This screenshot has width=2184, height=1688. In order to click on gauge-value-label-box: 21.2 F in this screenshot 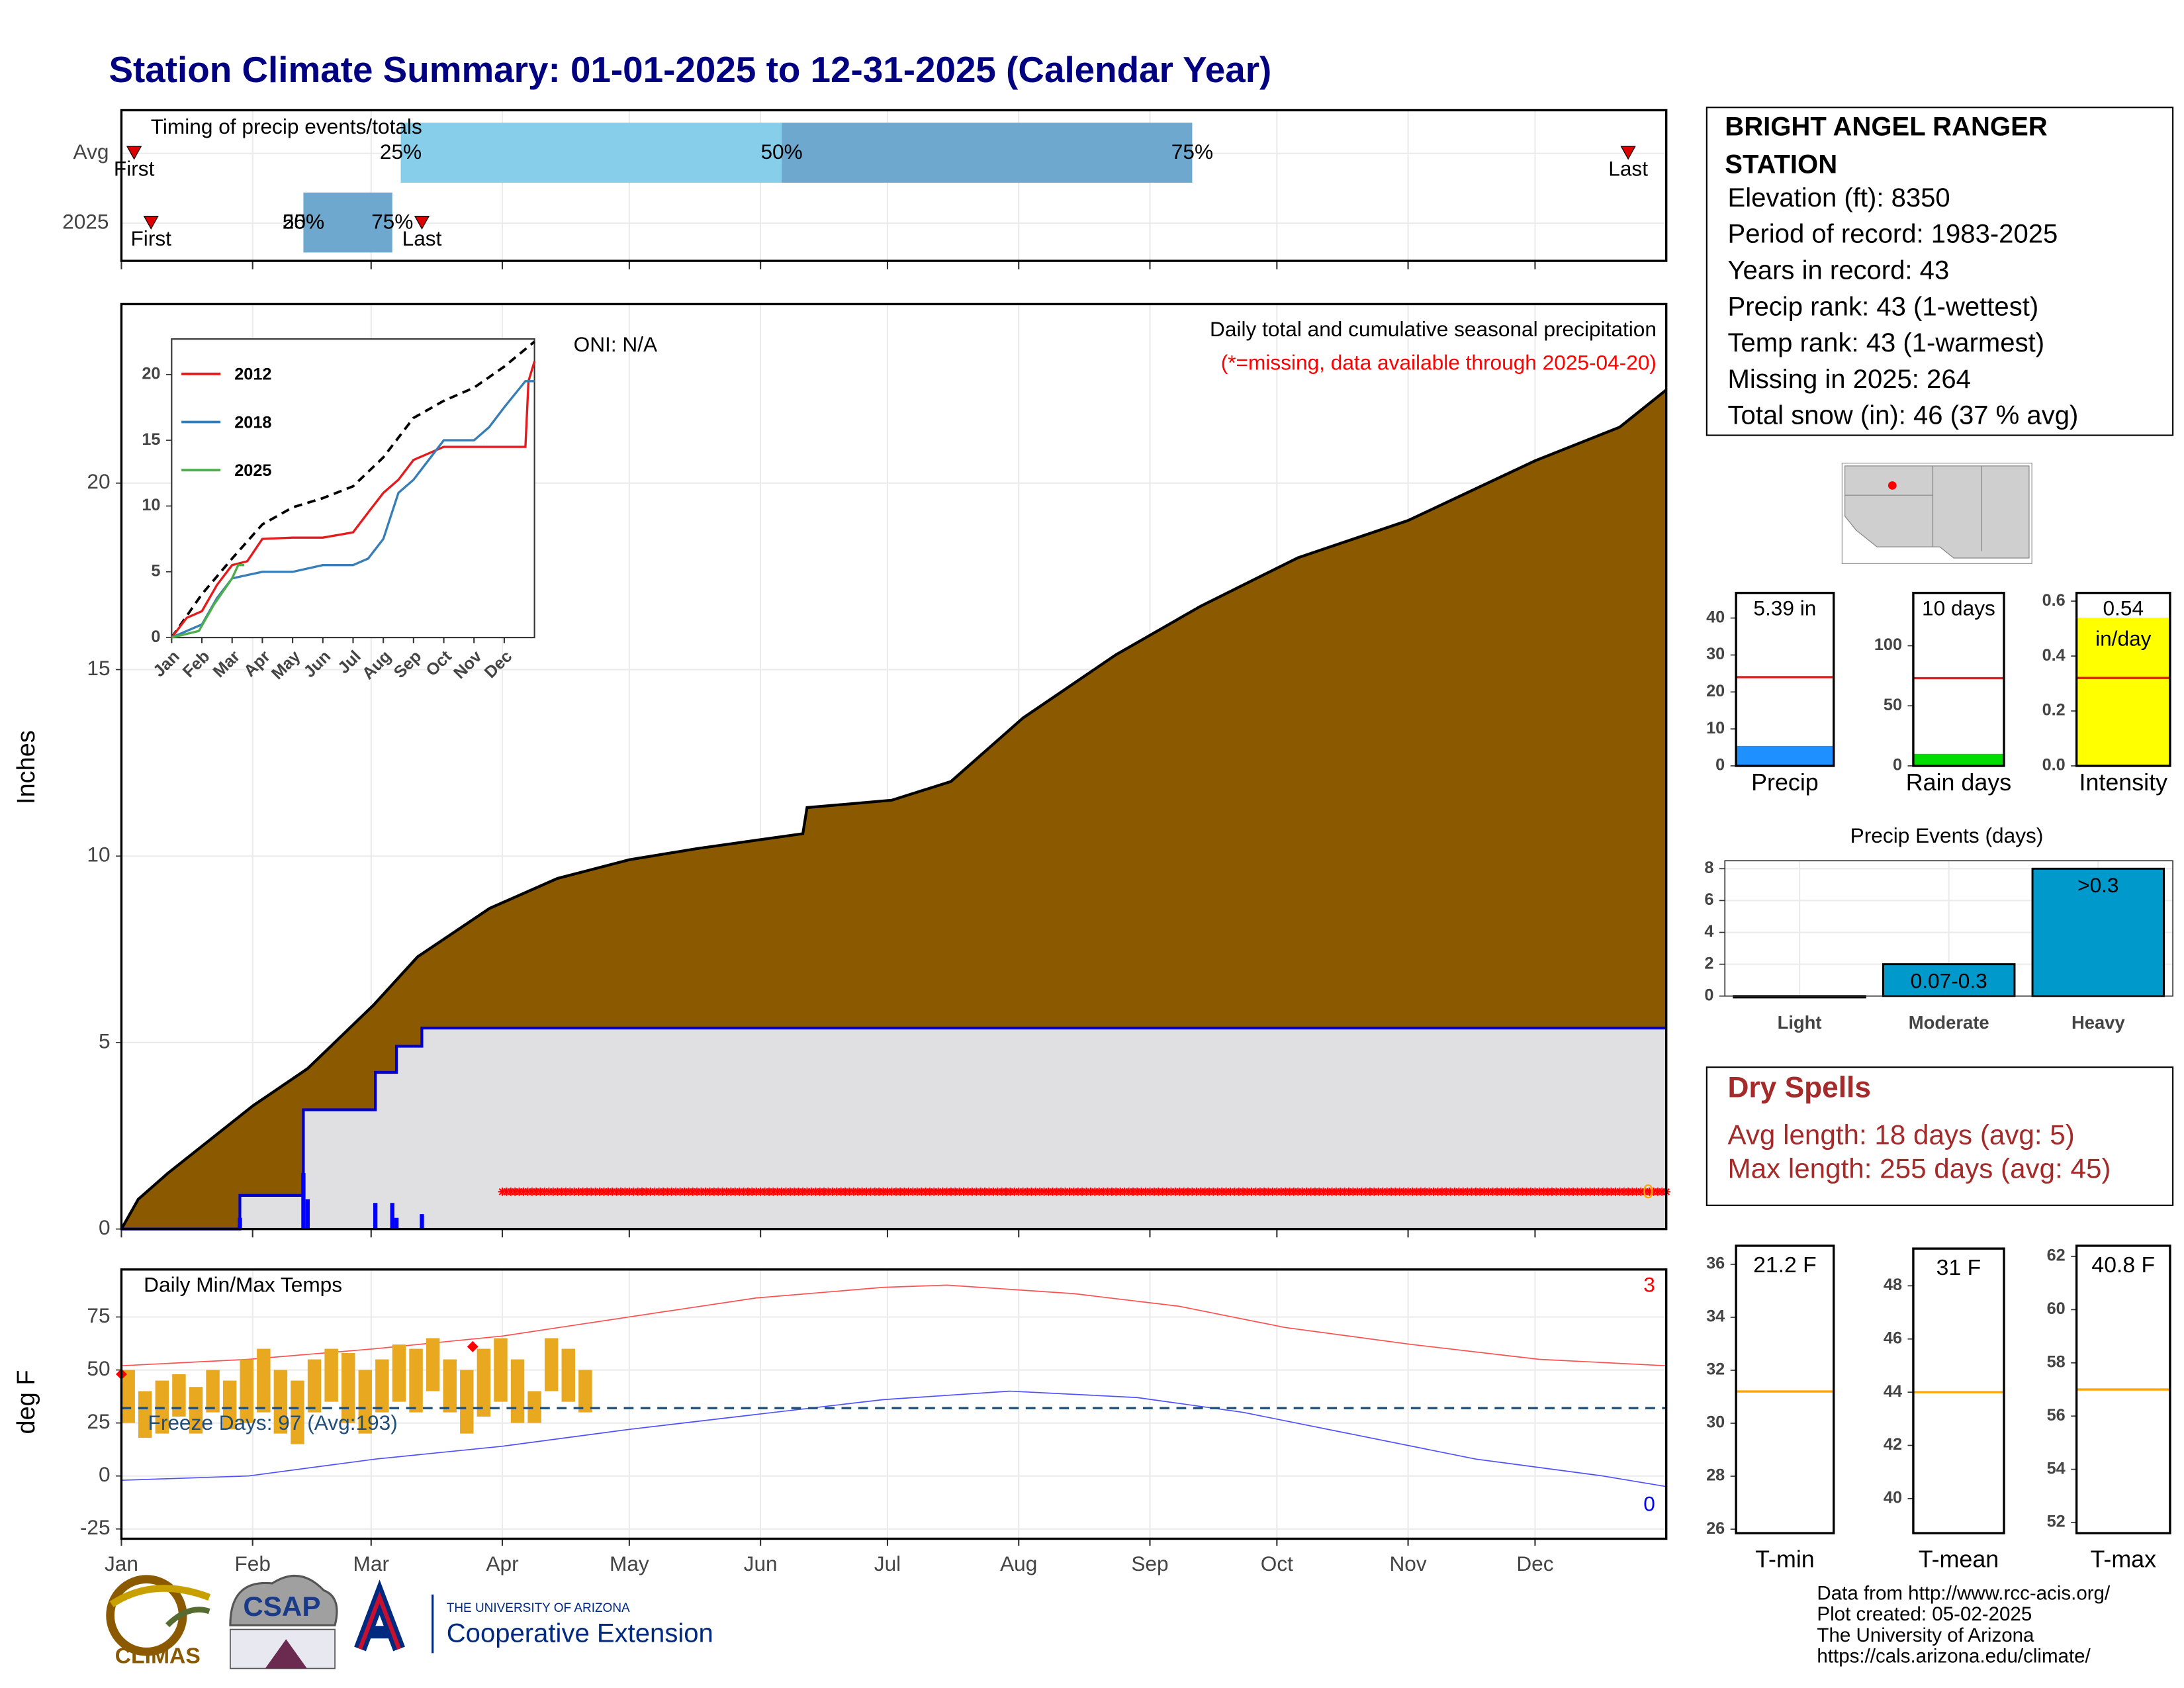, I will do `click(1785, 1266)`.